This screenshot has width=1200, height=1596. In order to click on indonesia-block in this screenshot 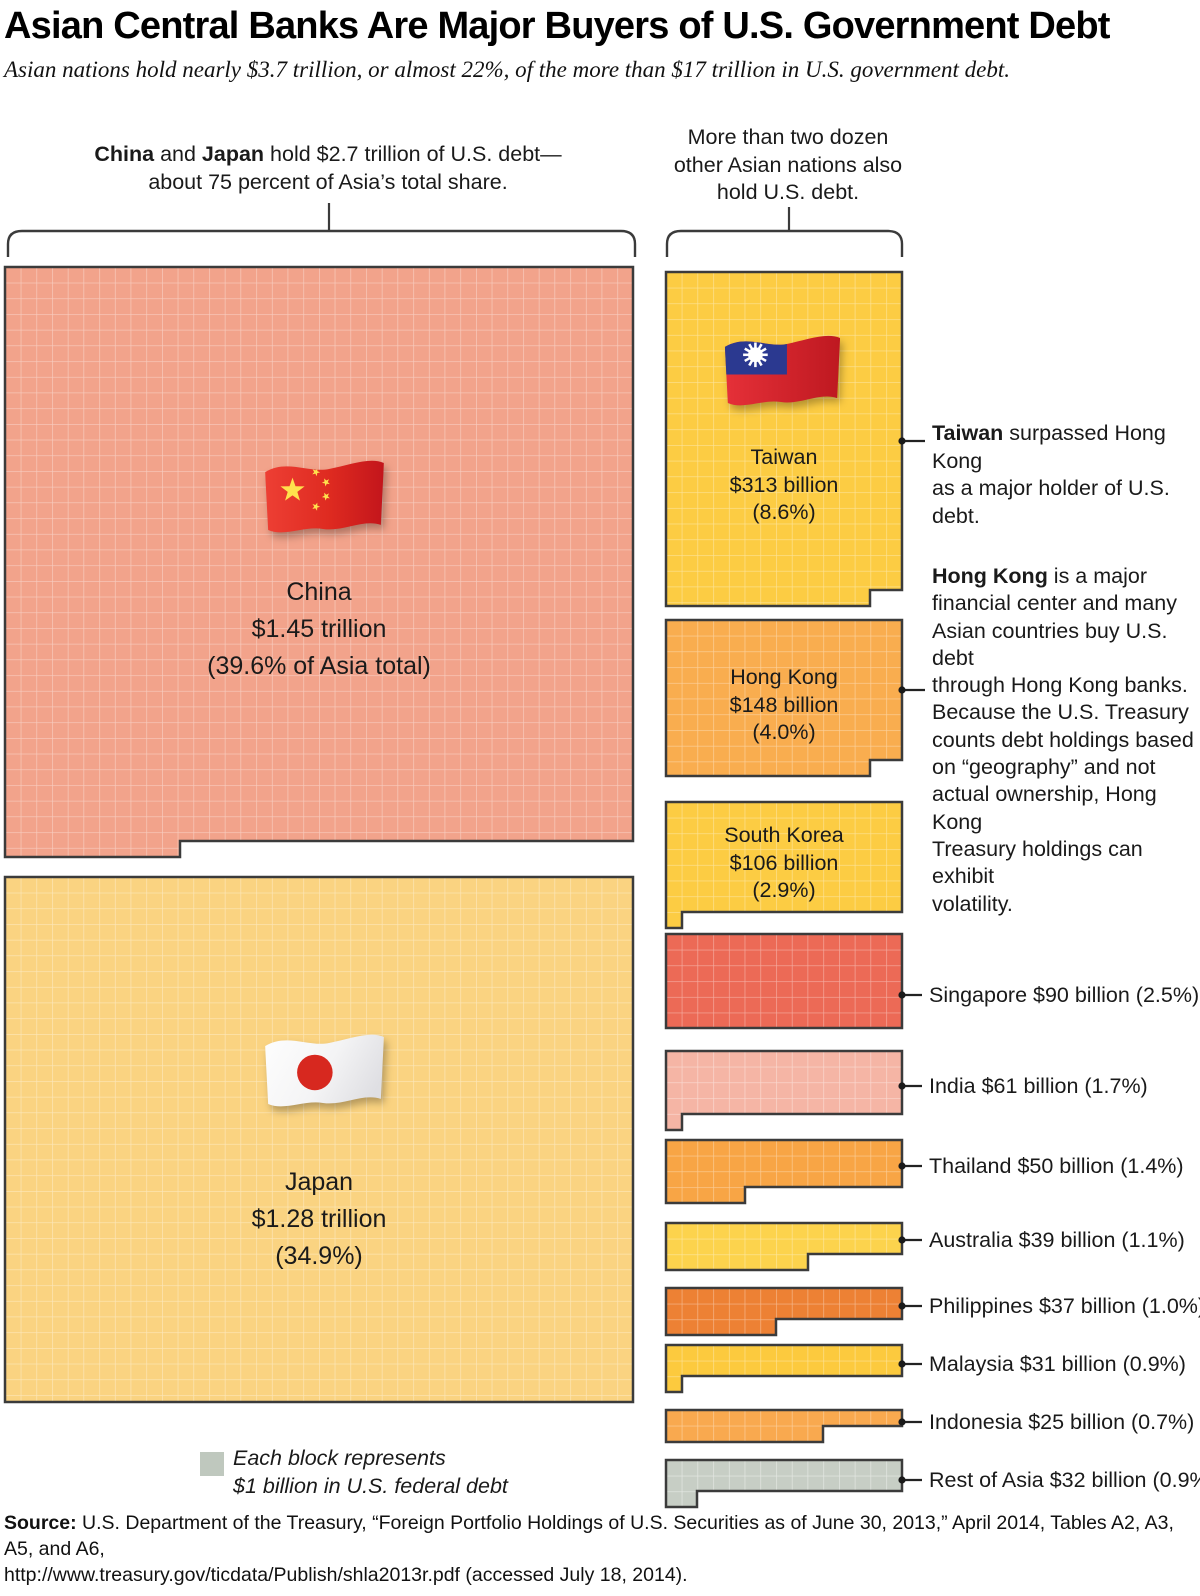, I will do `click(784, 1426)`.